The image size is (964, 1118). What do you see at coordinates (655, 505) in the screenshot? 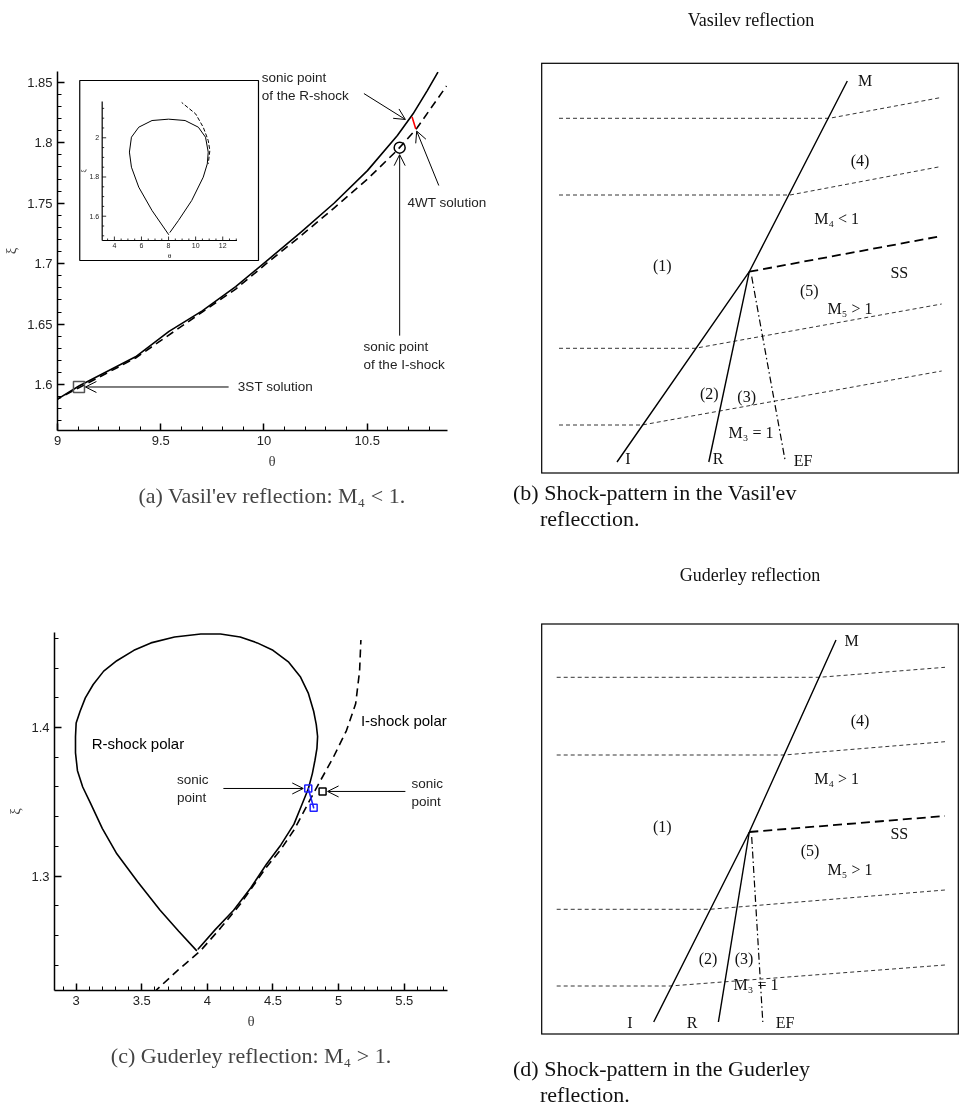
I see `text: (b) Shock-pattern in the Vasil'ev reflecction.` at bounding box center [655, 505].